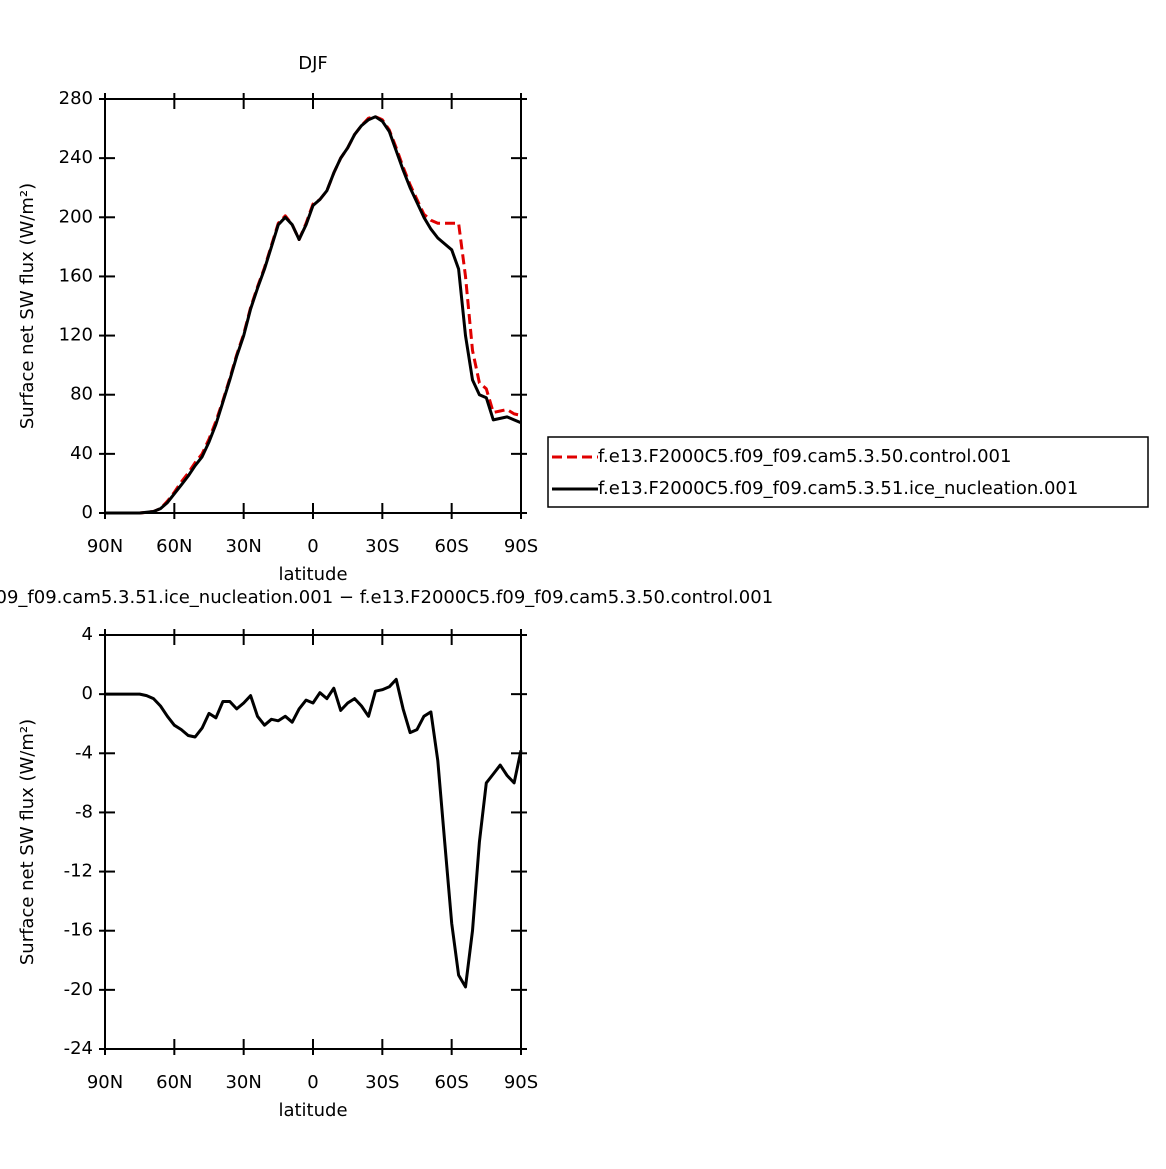 The image size is (1166, 1169). Describe the element at coordinates (78, 1048) in the screenshot. I see `y-tick-label: -24` at that location.